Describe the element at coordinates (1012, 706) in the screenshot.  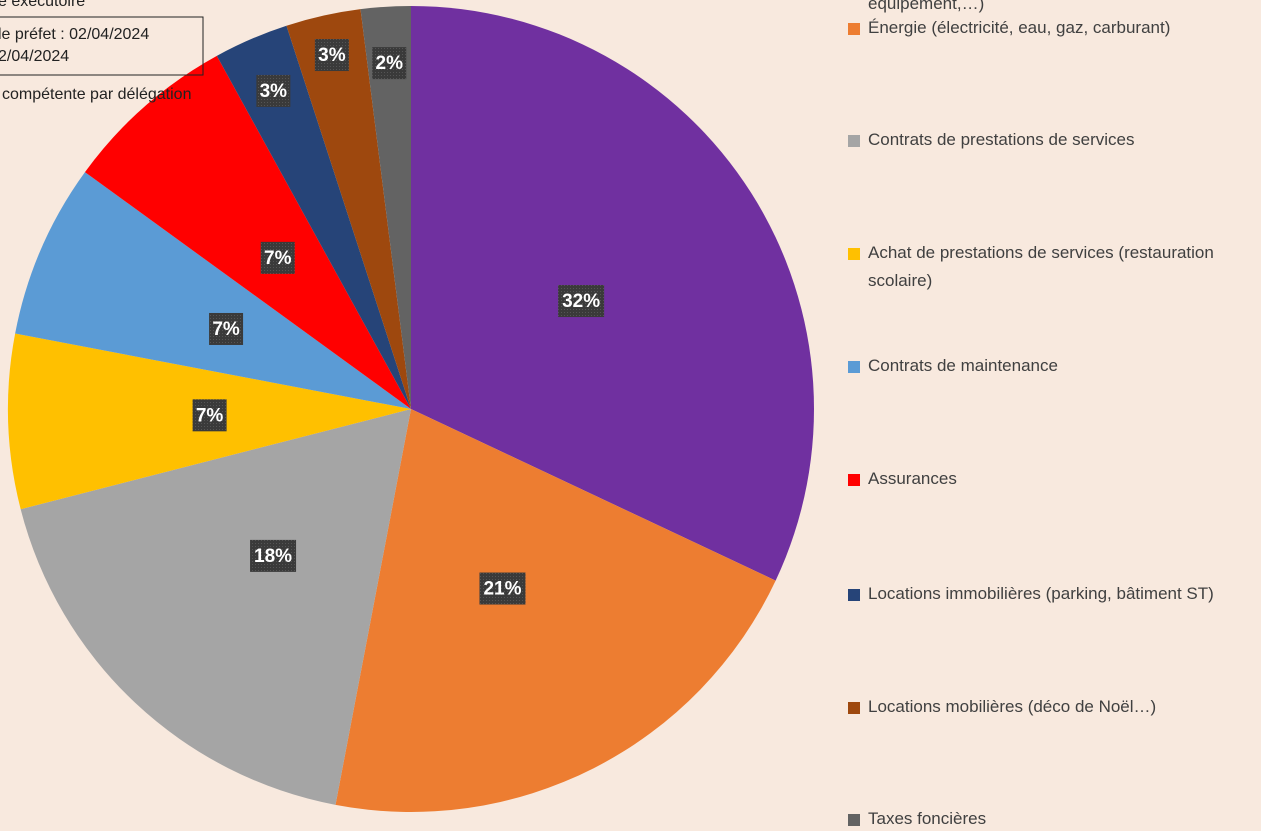
I see `legend-label: Locations mobilières (déco de Noël…)` at that location.